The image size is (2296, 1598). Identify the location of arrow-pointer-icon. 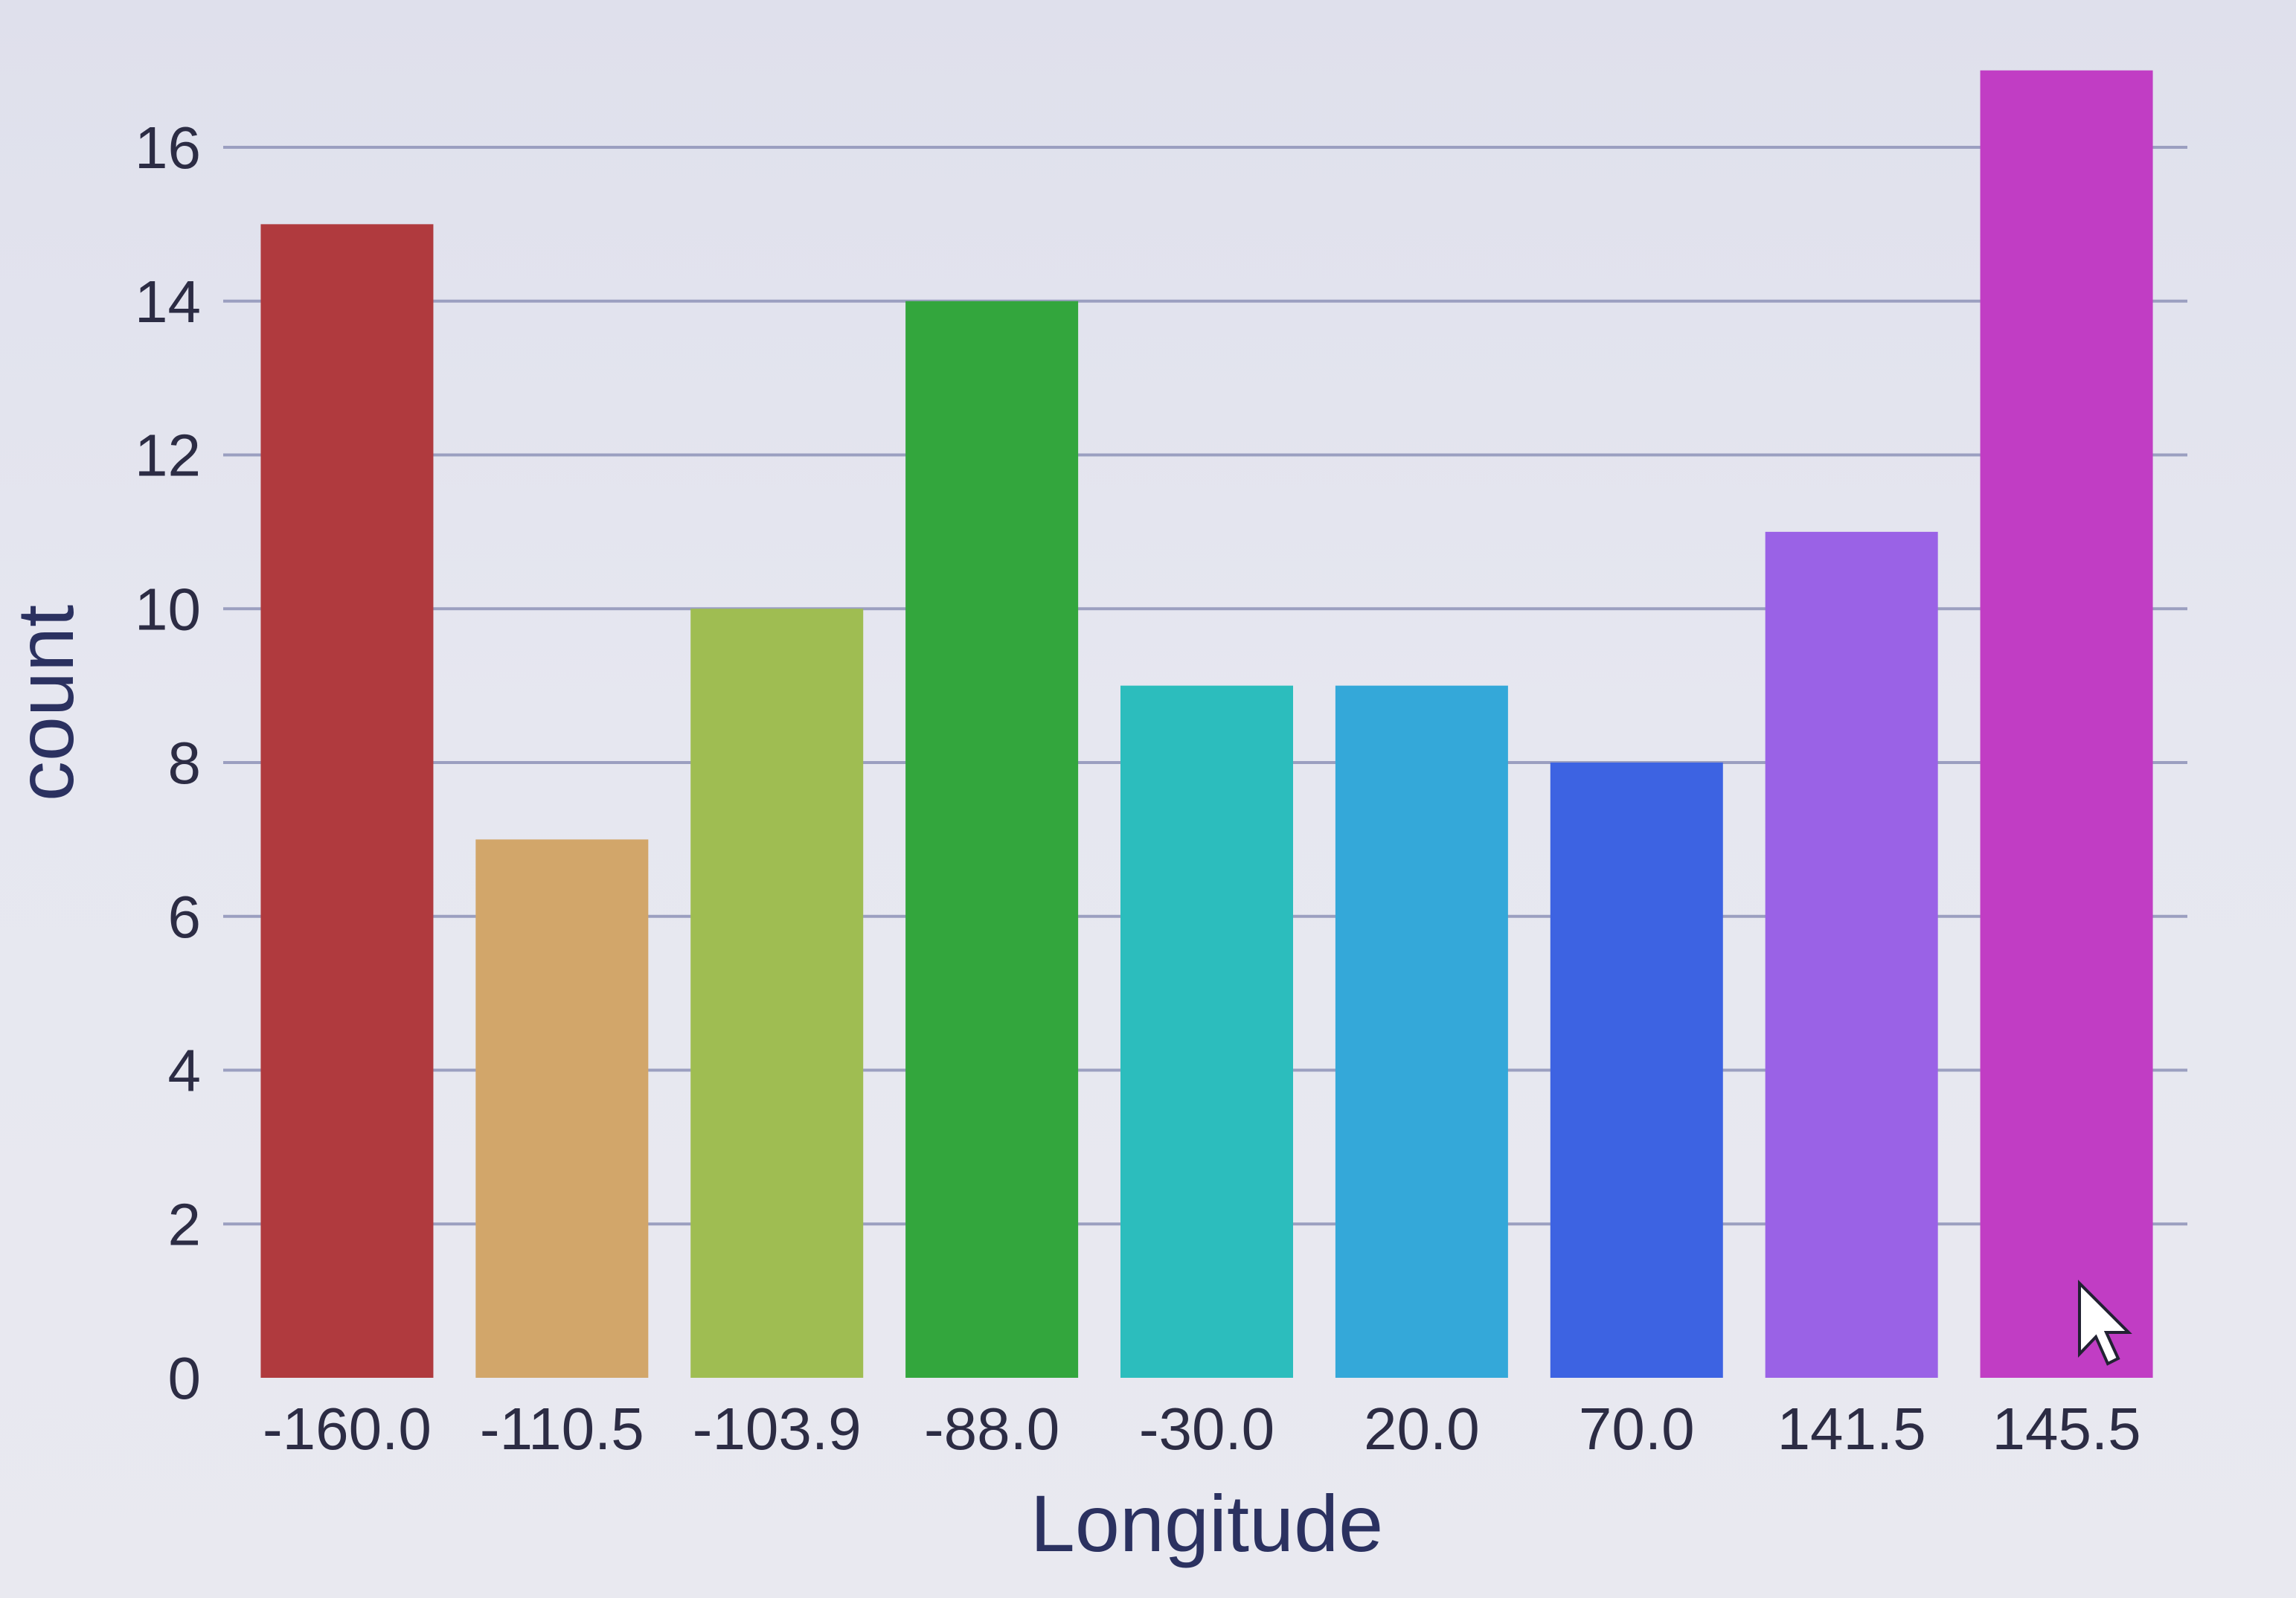
(2105, 1323).